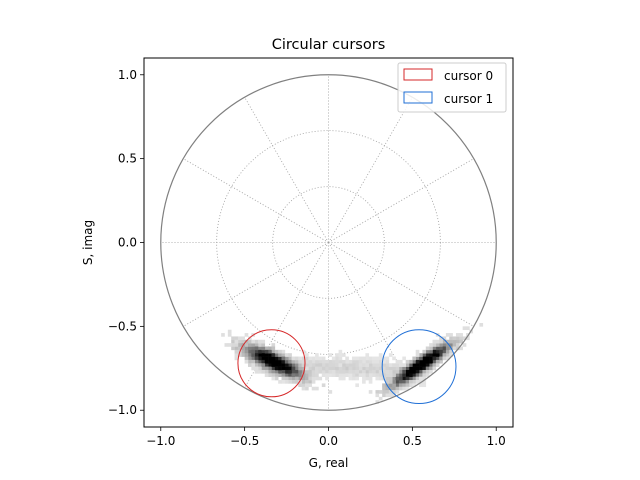  I want to click on legend-label-cursor-1: cursor 1, so click(468, 99).